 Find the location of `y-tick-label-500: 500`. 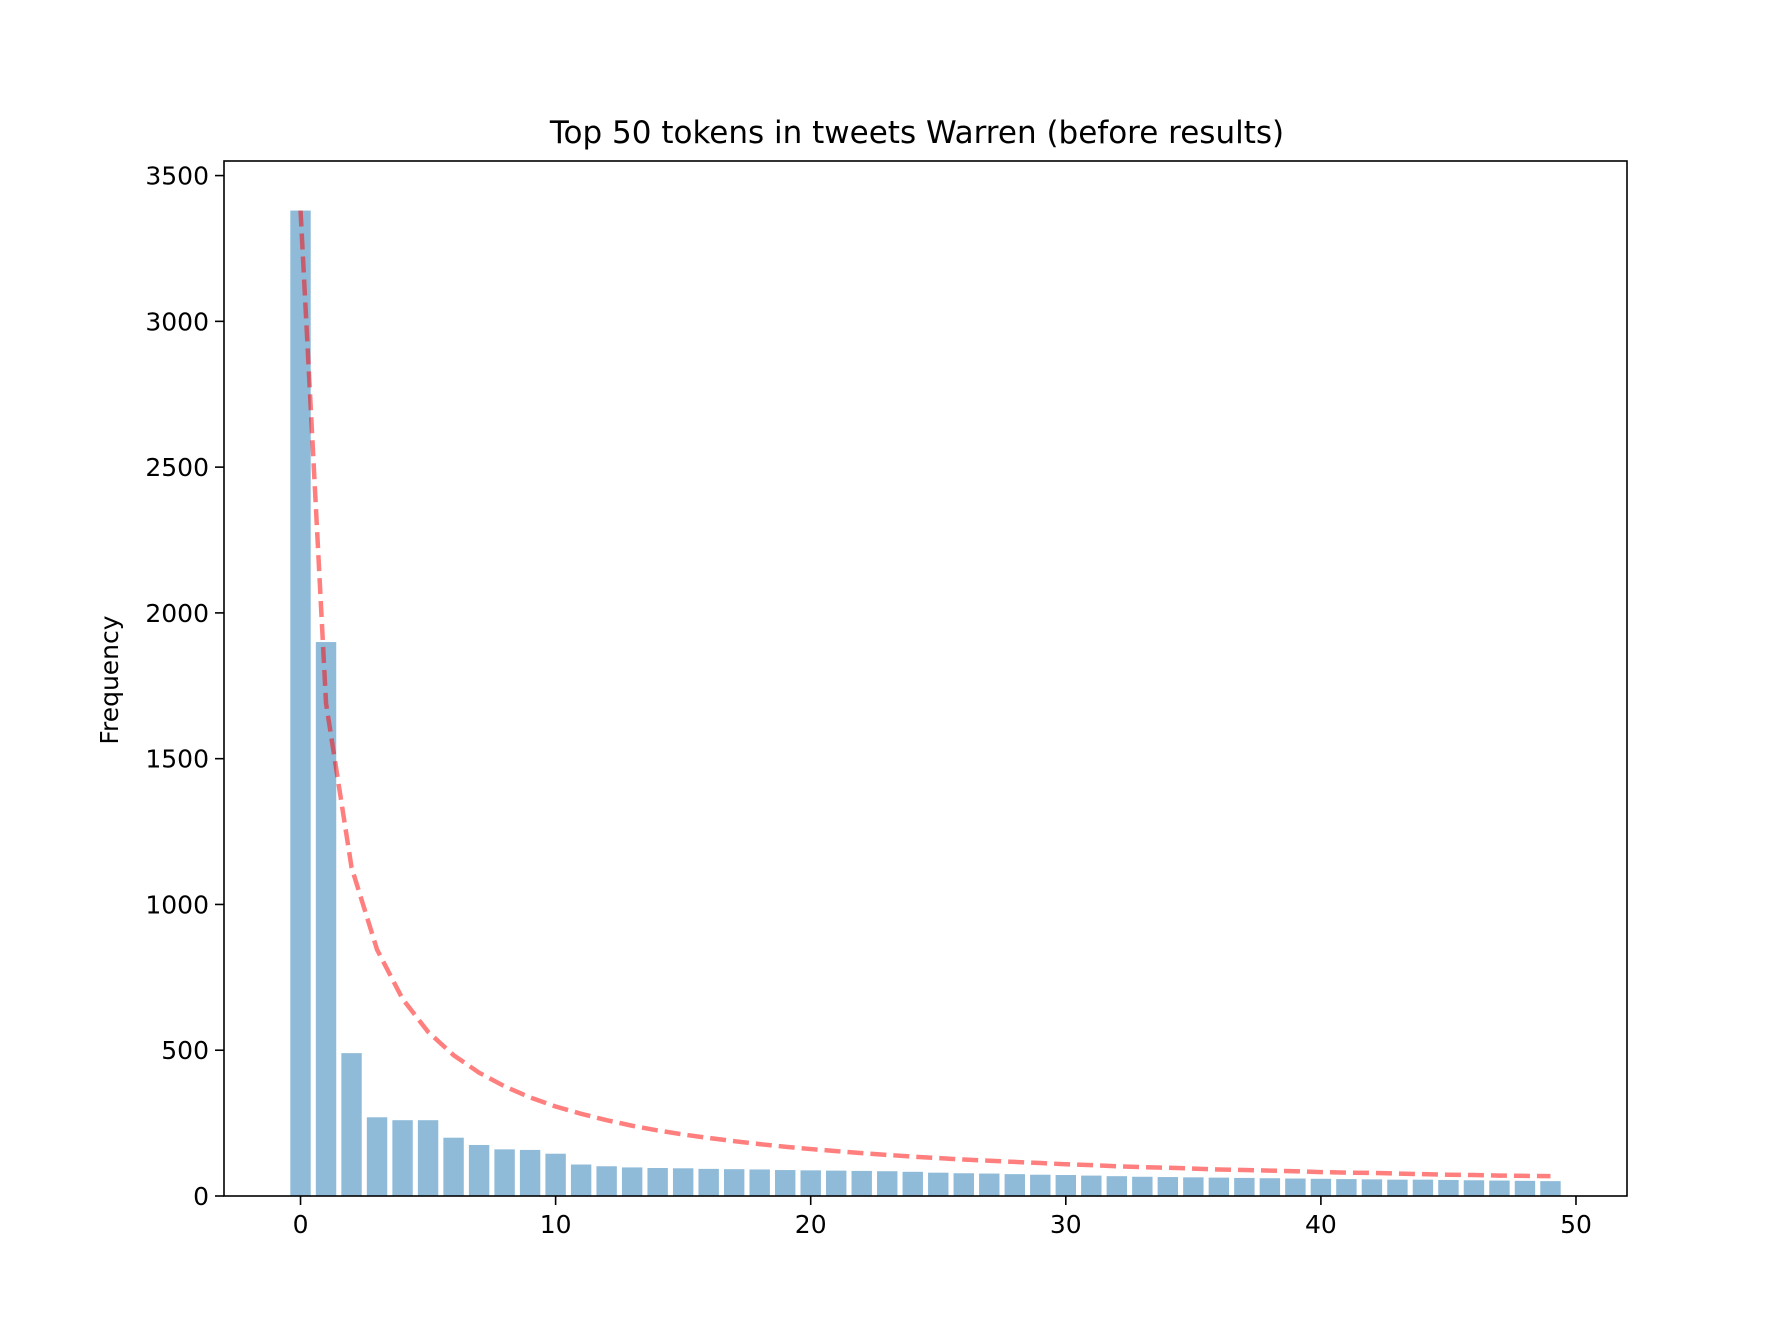

y-tick-label-500: 500 is located at coordinates (185, 1050).